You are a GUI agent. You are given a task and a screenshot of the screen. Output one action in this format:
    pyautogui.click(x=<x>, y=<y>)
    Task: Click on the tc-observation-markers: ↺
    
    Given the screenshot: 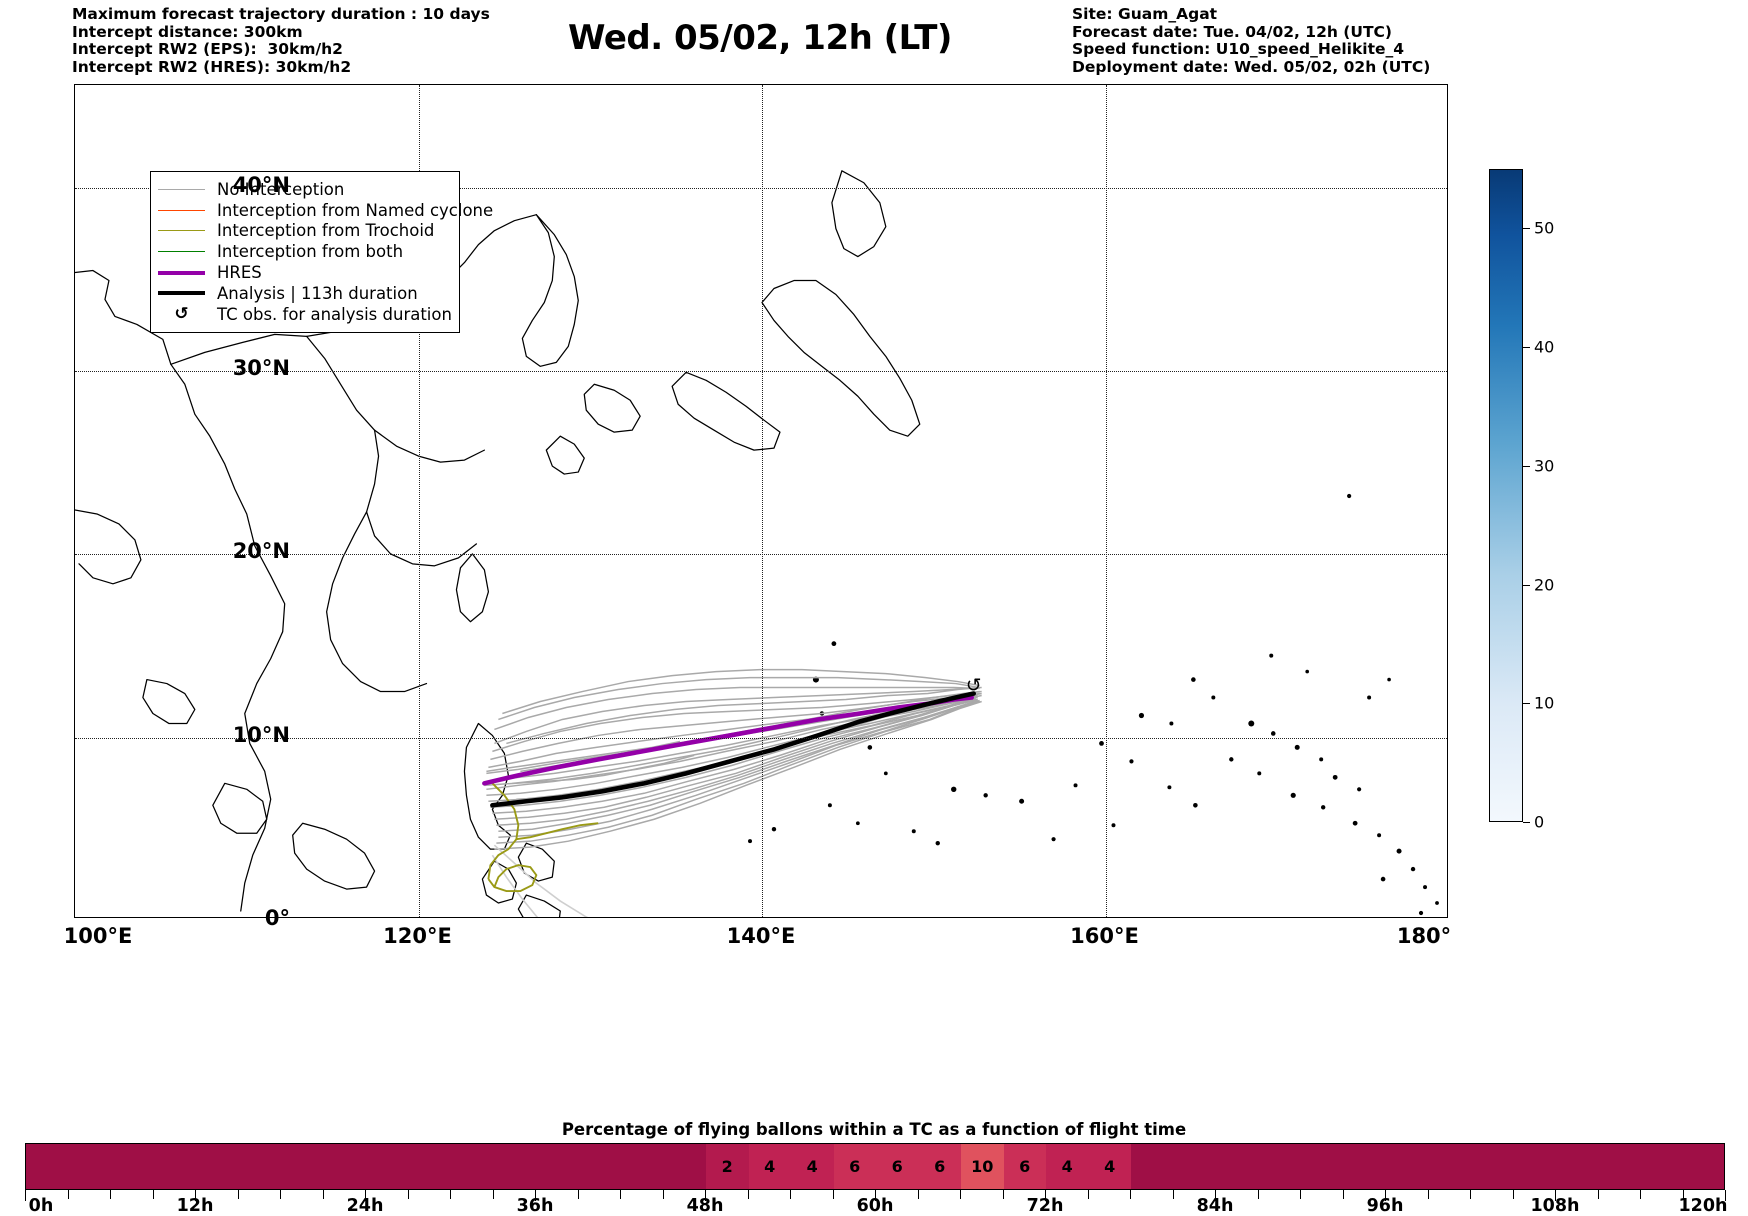 What is the action you would take?
    pyautogui.click(x=974, y=686)
    